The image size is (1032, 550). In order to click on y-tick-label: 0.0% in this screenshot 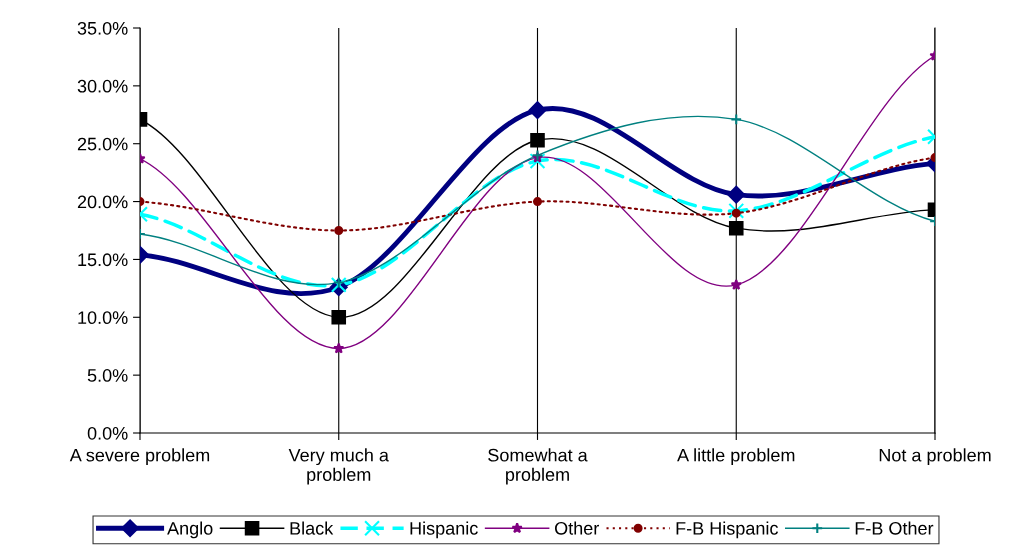, I will do `click(107, 433)`.